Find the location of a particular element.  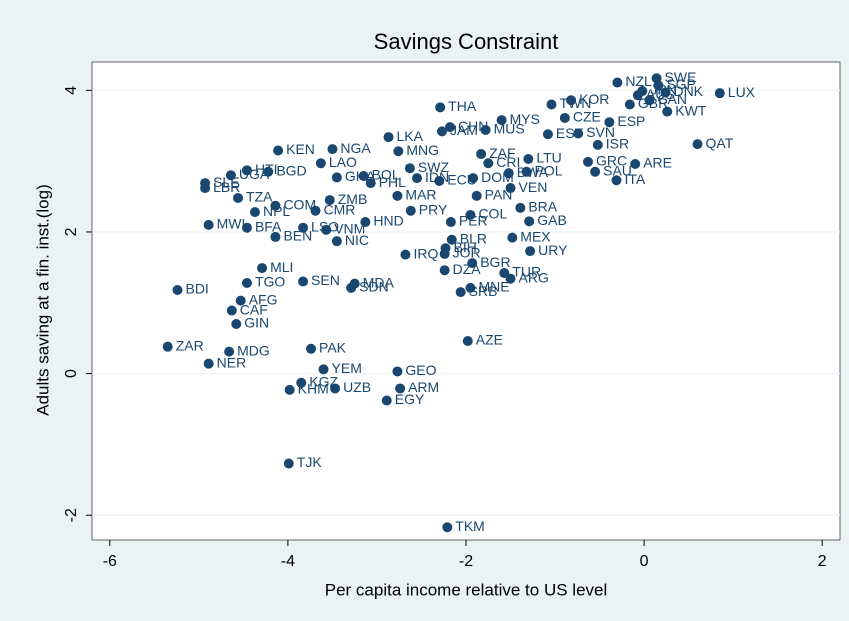

point-label: ZAR is located at coordinates (190, 345).